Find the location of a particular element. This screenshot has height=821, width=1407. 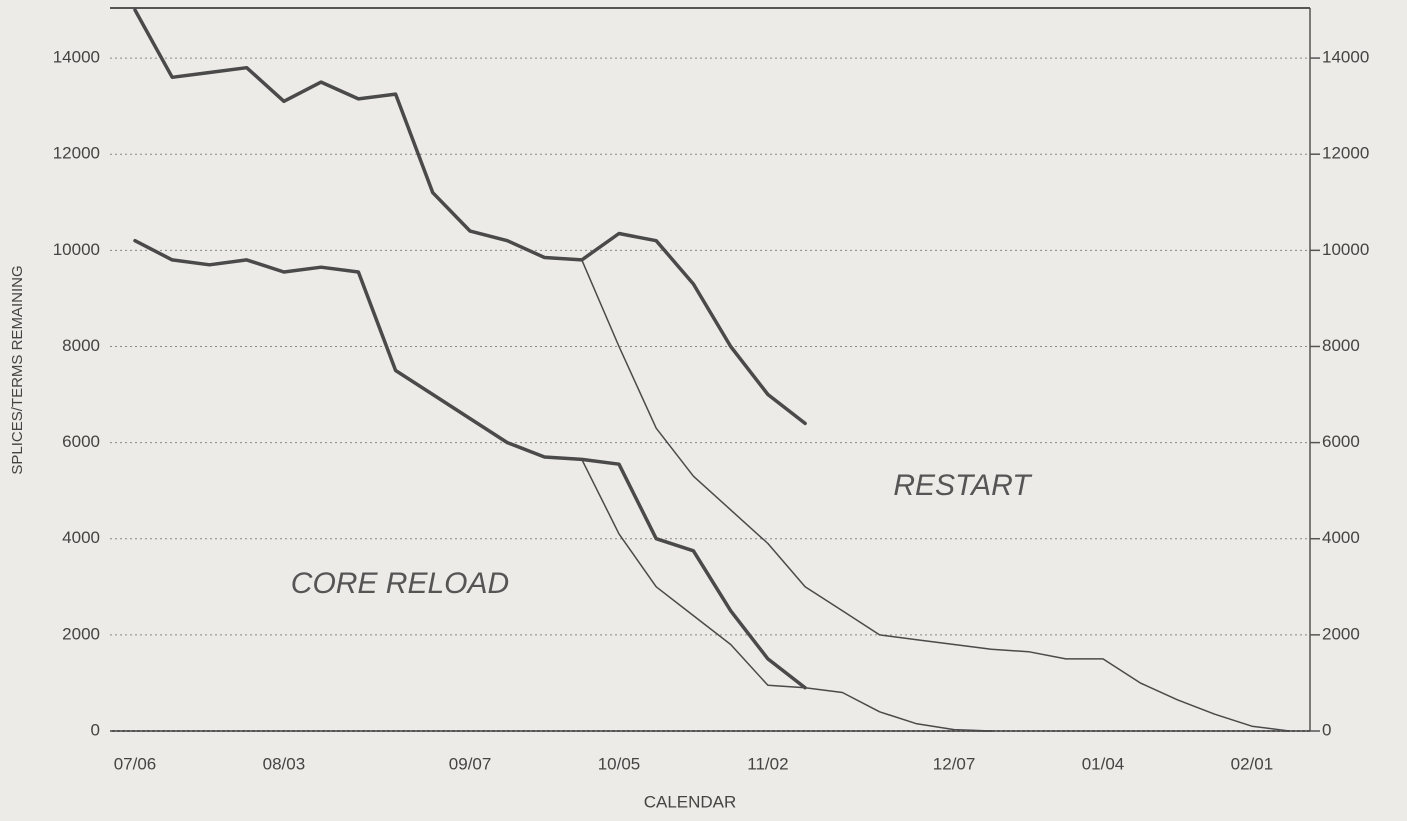

y-tick-label: 2000 is located at coordinates (81, 633).